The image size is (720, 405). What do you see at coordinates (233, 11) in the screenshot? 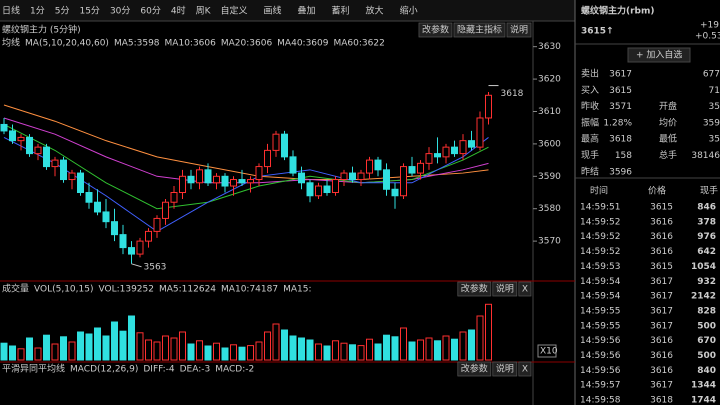
I see `toolbar-button: 自定义` at bounding box center [233, 11].